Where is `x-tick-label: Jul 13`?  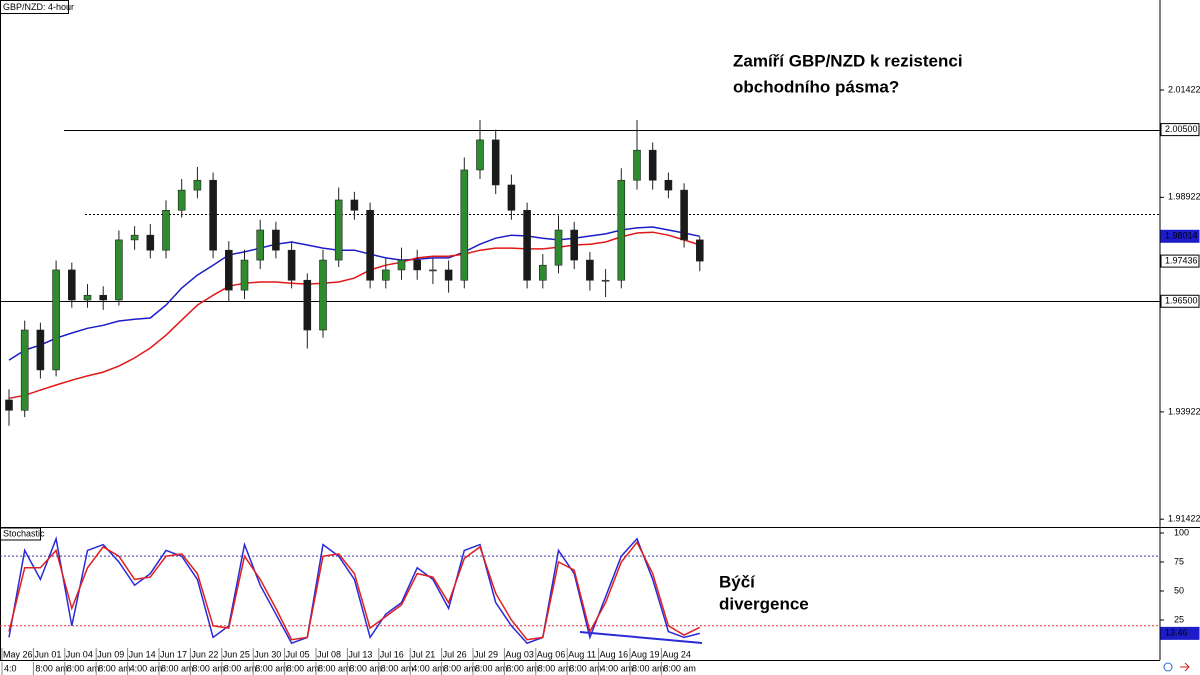 x-tick-label: Jul 13 is located at coordinates (360, 654).